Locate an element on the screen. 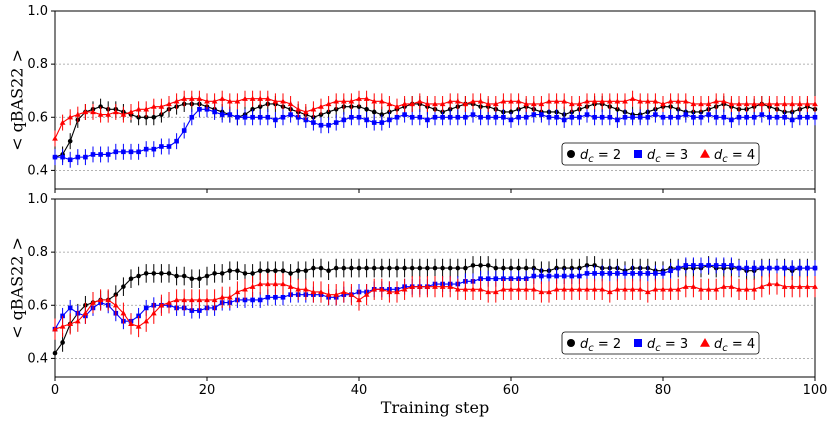  legend-label: dc = 2 is located at coordinates (600, 345).